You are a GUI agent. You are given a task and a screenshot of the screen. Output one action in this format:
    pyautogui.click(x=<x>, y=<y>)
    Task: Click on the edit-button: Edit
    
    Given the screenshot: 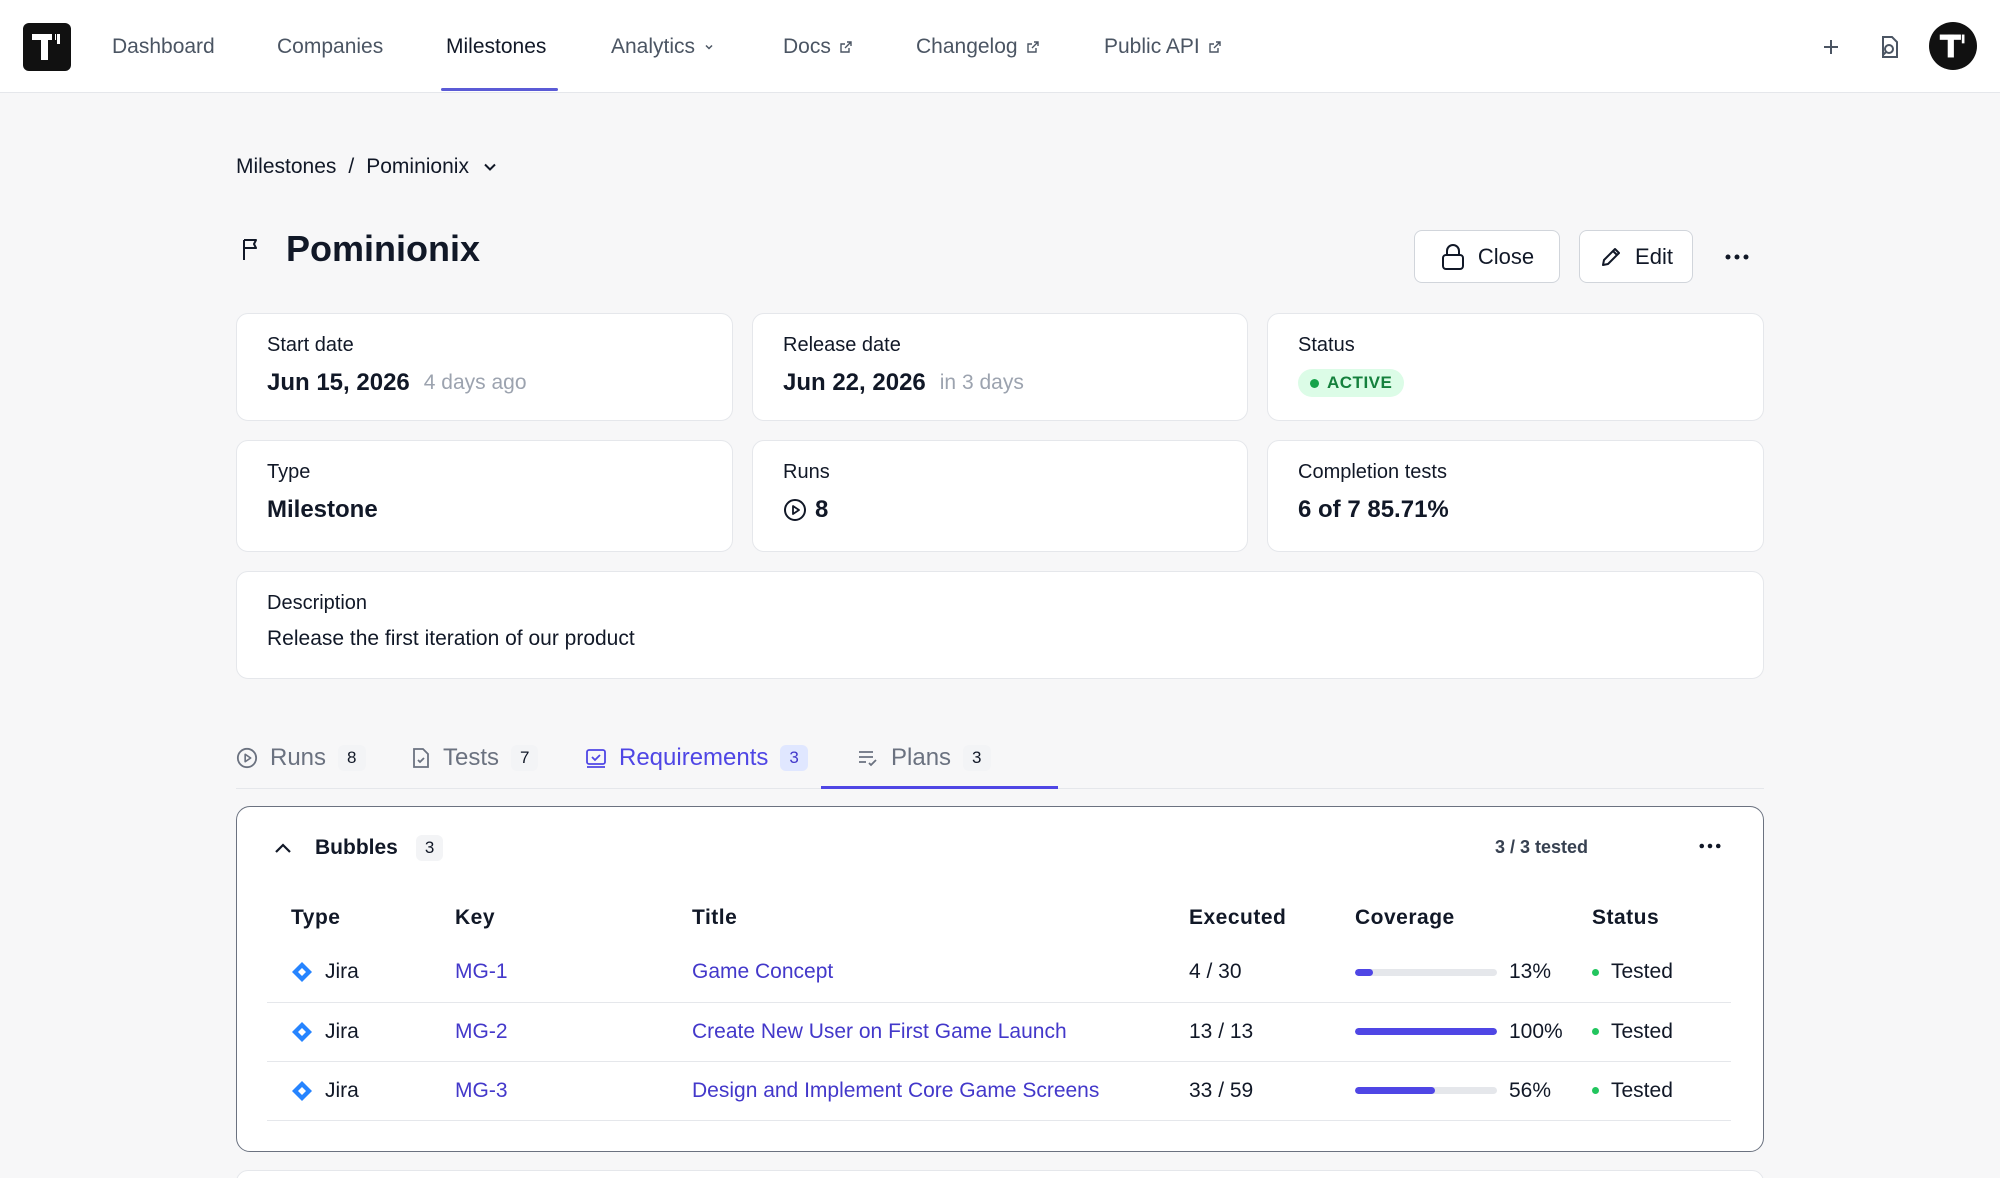 What is the action you would take?
    pyautogui.click(x=1636, y=256)
    